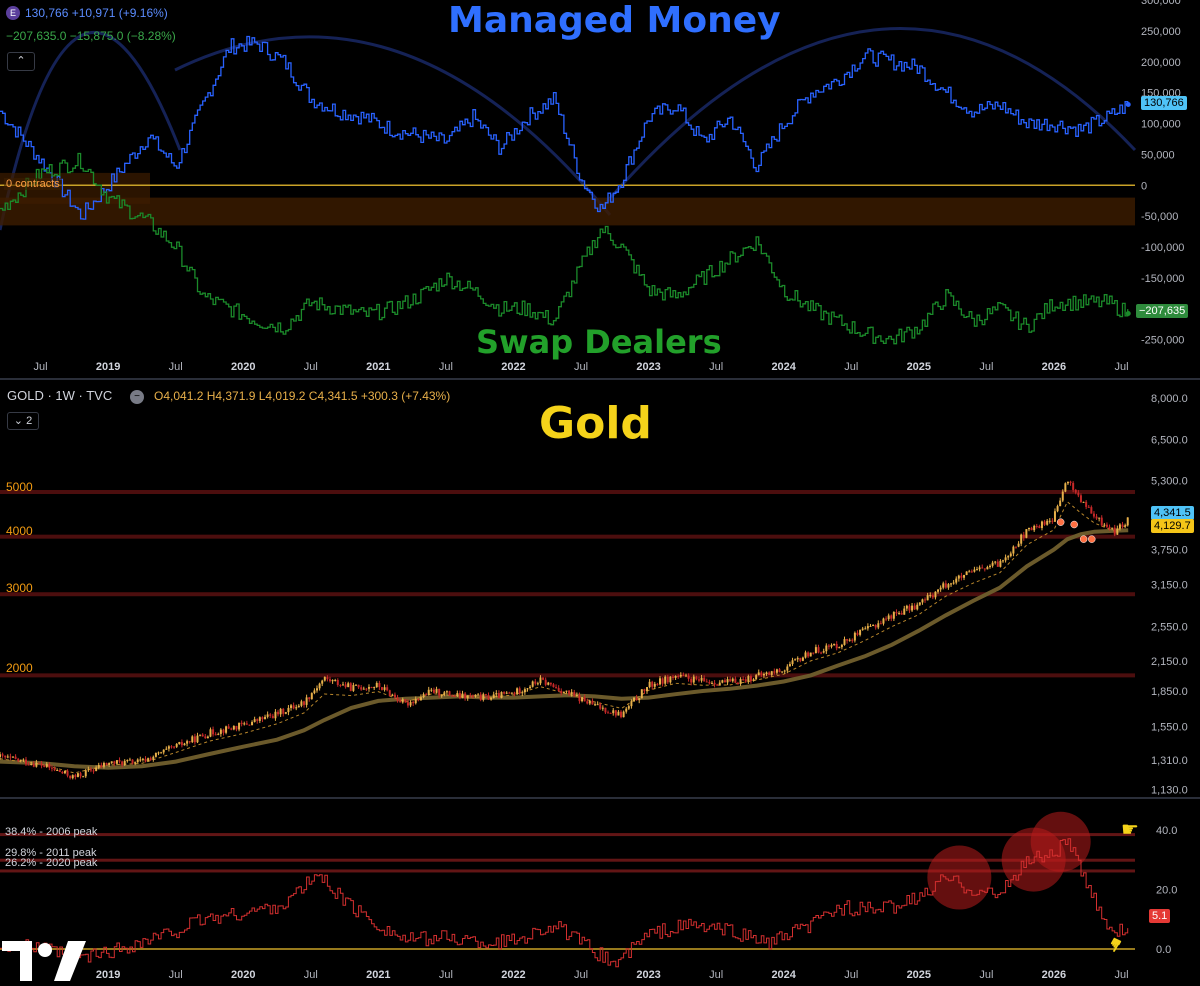 The height and width of the screenshot is (986, 1200). What do you see at coordinates (13, 13) in the screenshot?
I see `cot-badge: E` at bounding box center [13, 13].